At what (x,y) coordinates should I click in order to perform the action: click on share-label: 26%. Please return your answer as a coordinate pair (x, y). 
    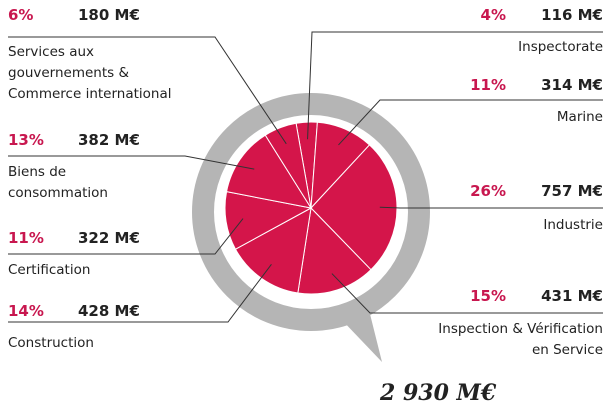
    Looking at the image, I should click on (488, 191).